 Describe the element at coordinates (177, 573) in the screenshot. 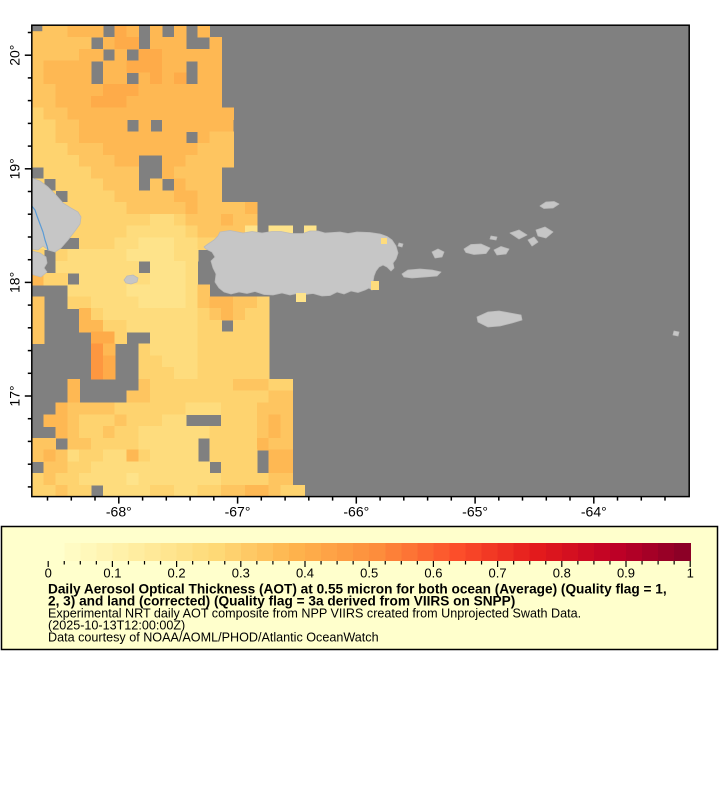

I see `svg-text: 0.2` at that location.